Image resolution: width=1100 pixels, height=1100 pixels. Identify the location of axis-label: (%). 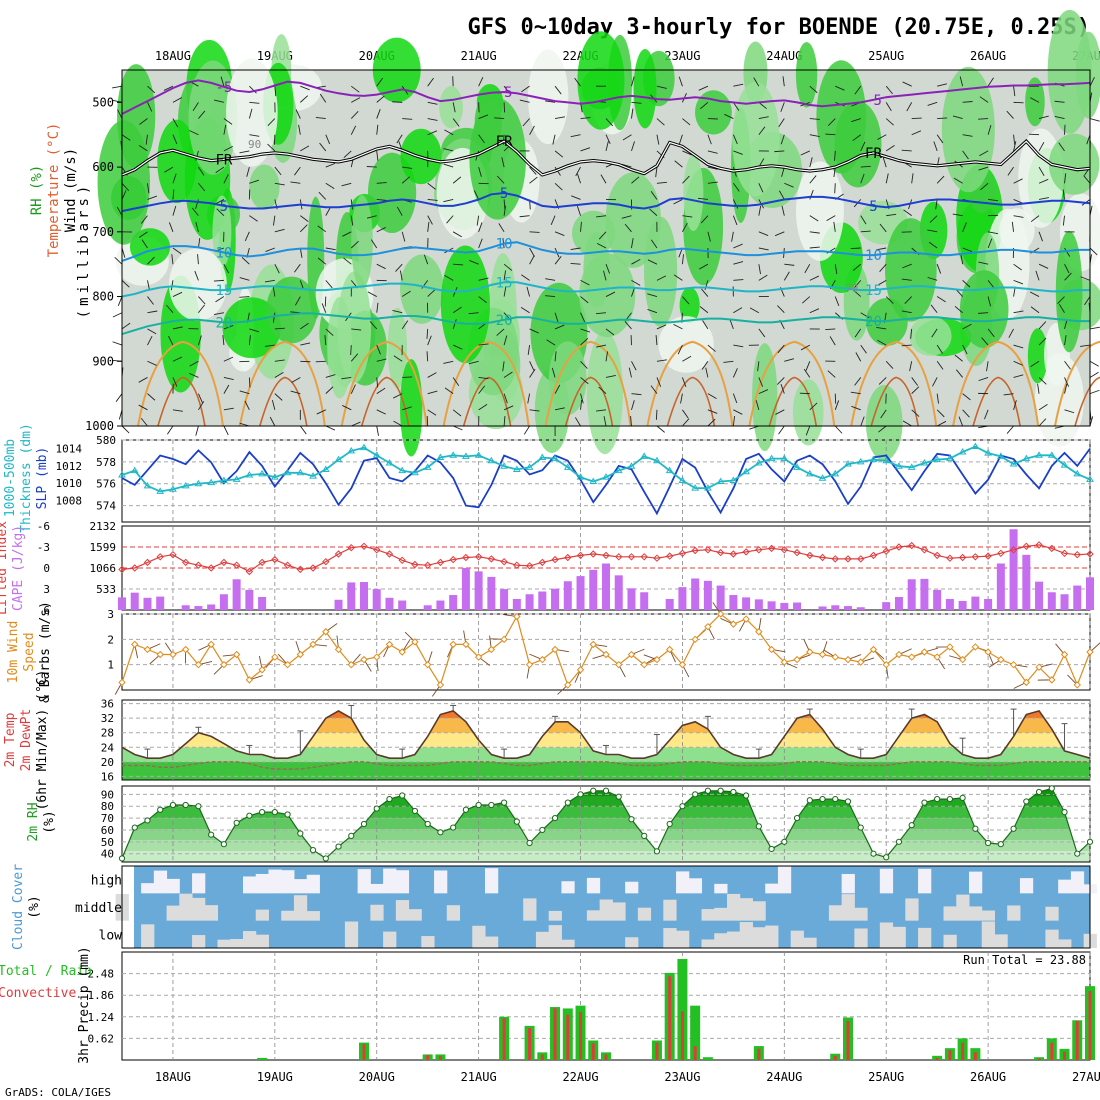
(34, 906).